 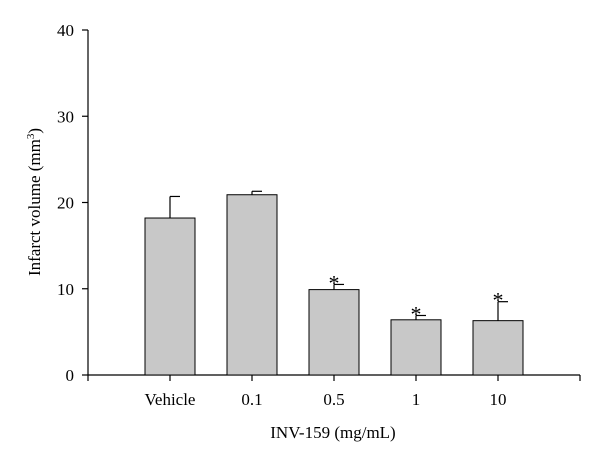 I want to click on y-ticks: 0 10 20 30 40, so click(x=72, y=203).